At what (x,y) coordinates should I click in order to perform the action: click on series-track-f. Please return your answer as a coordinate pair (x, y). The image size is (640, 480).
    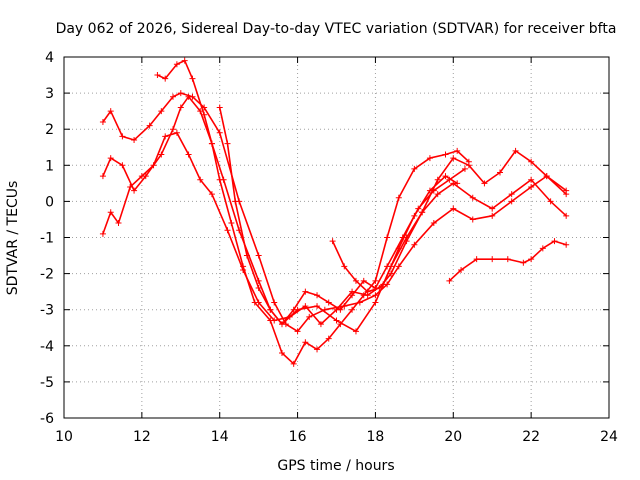
    Looking at the image, I should click on (449, 221).